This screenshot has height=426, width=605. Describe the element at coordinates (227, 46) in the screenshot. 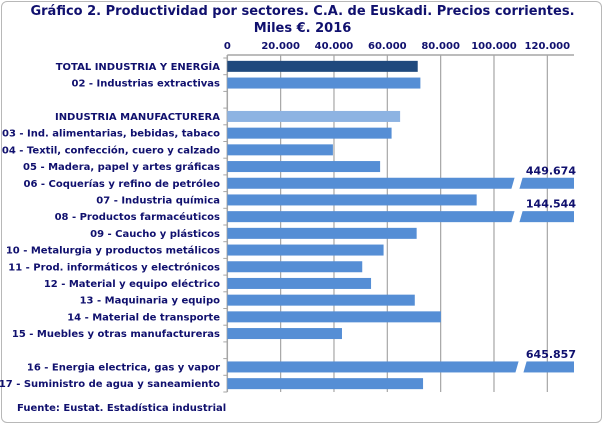

I see `x-tick-label: 0` at that location.